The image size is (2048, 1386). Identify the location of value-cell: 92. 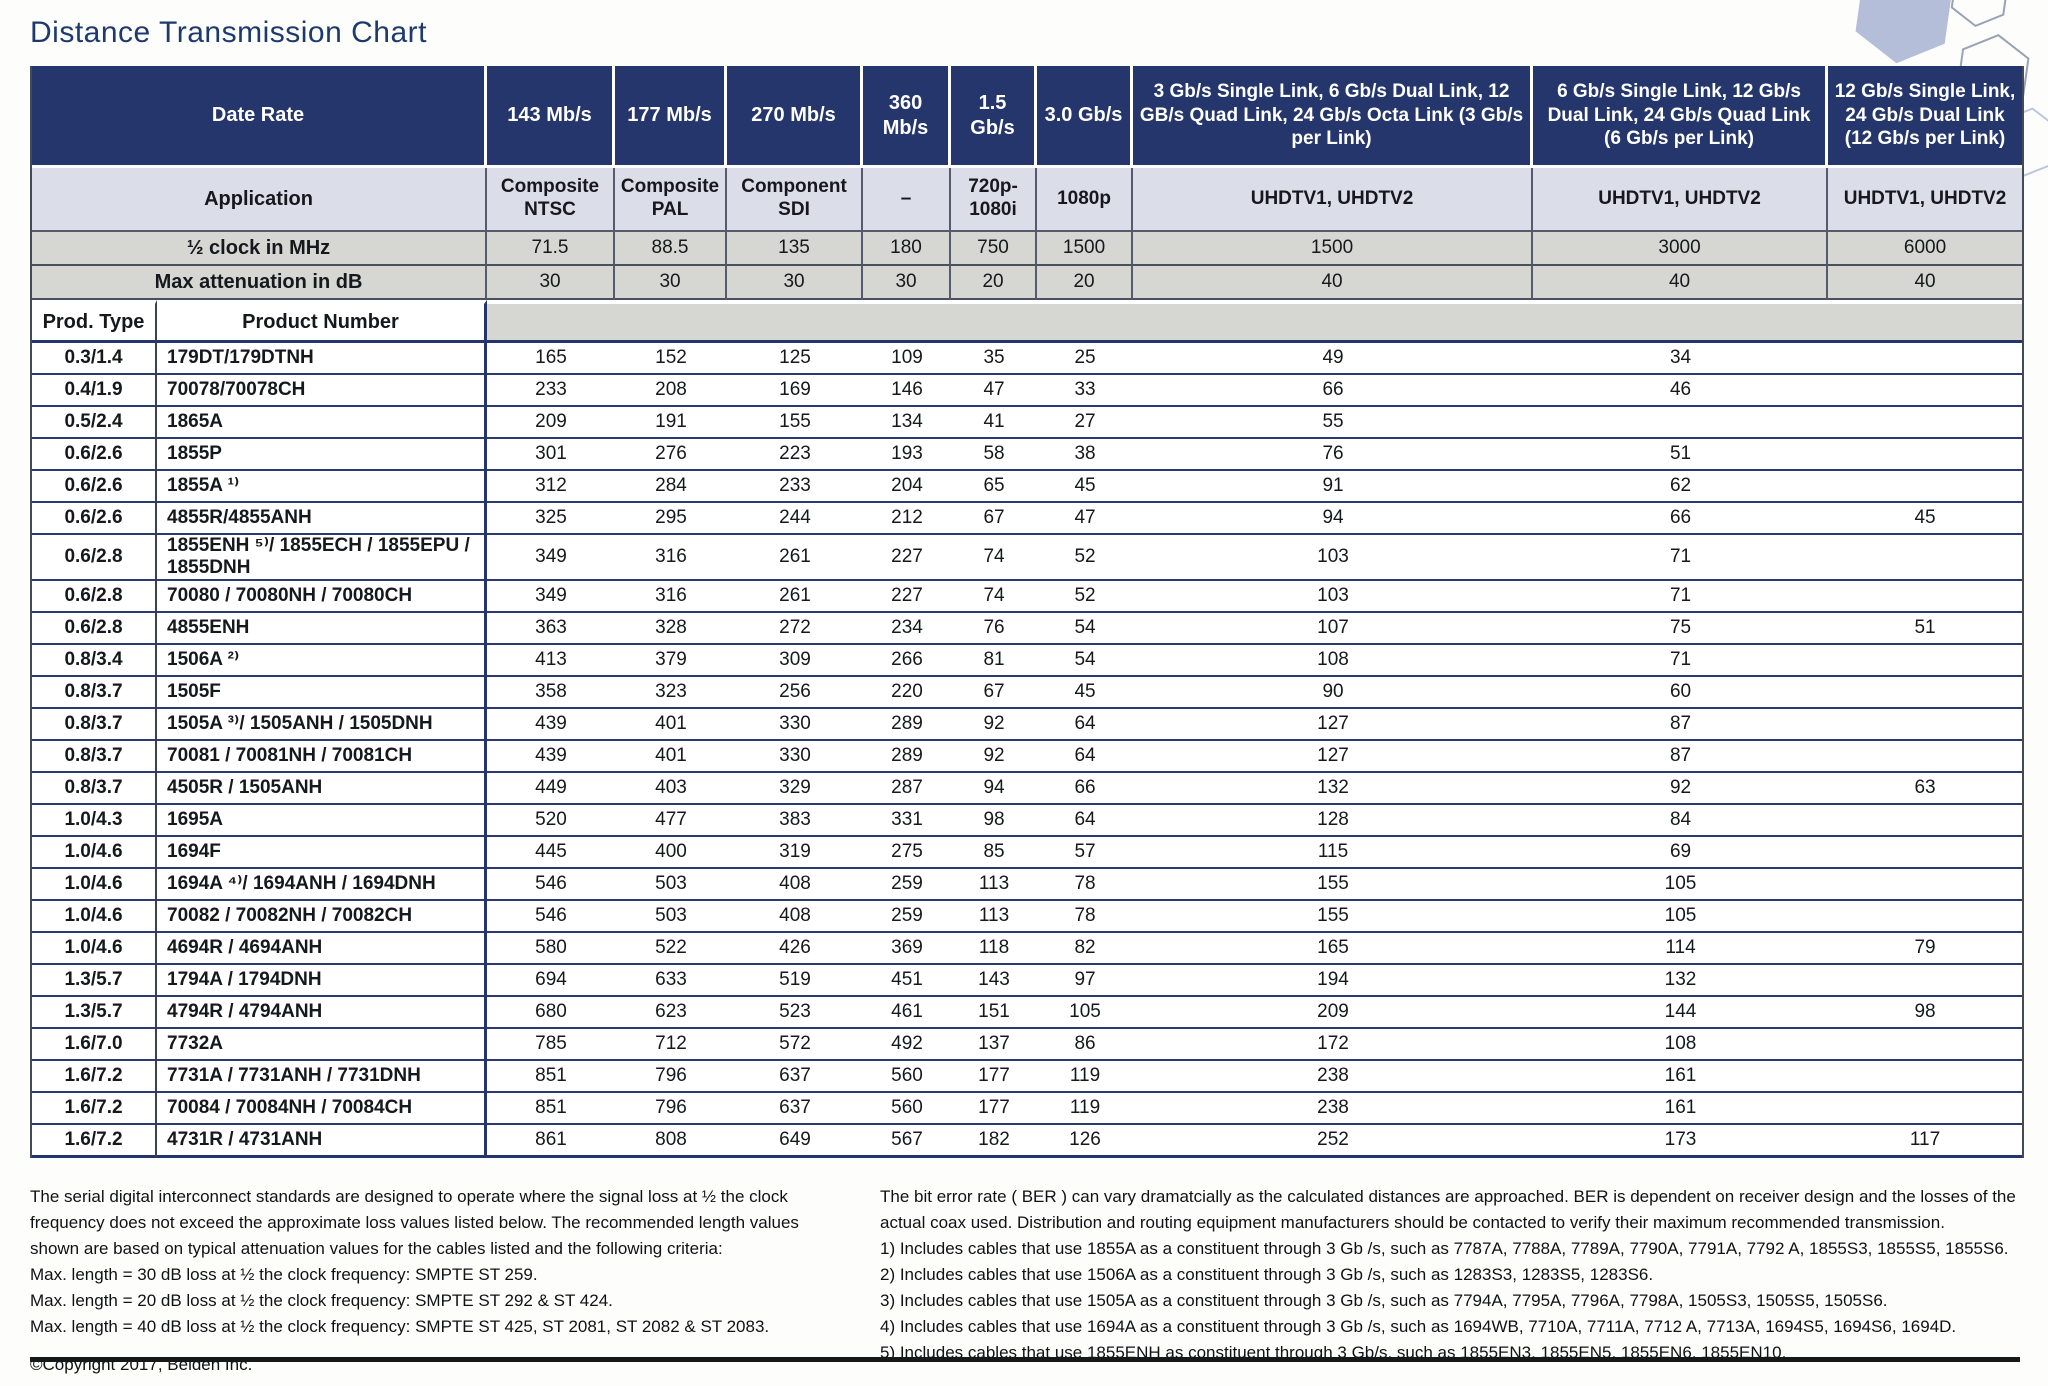
(994, 724).